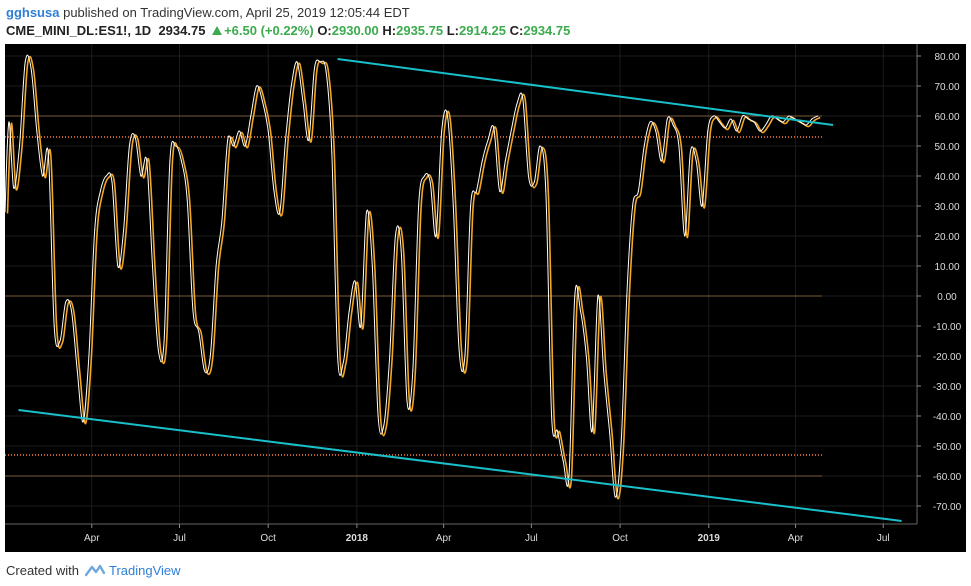 The width and height of the screenshot is (971, 586). What do you see at coordinates (946, 117) in the screenshot?
I see `y-tick-label: 60.00` at bounding box center [946, 117].